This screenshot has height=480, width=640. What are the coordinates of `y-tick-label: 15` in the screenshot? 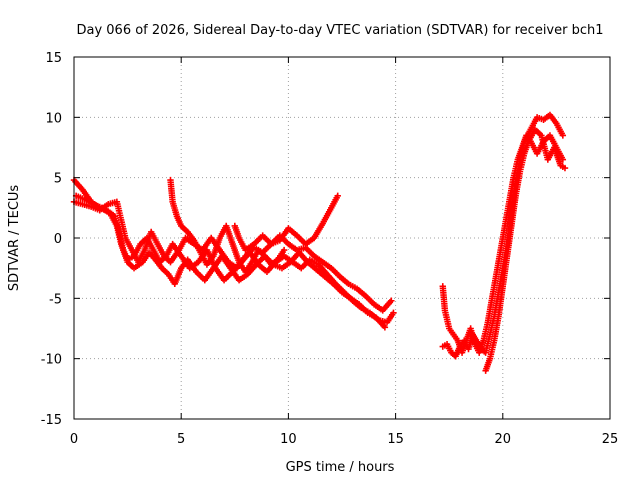 It's located at (53, 58).